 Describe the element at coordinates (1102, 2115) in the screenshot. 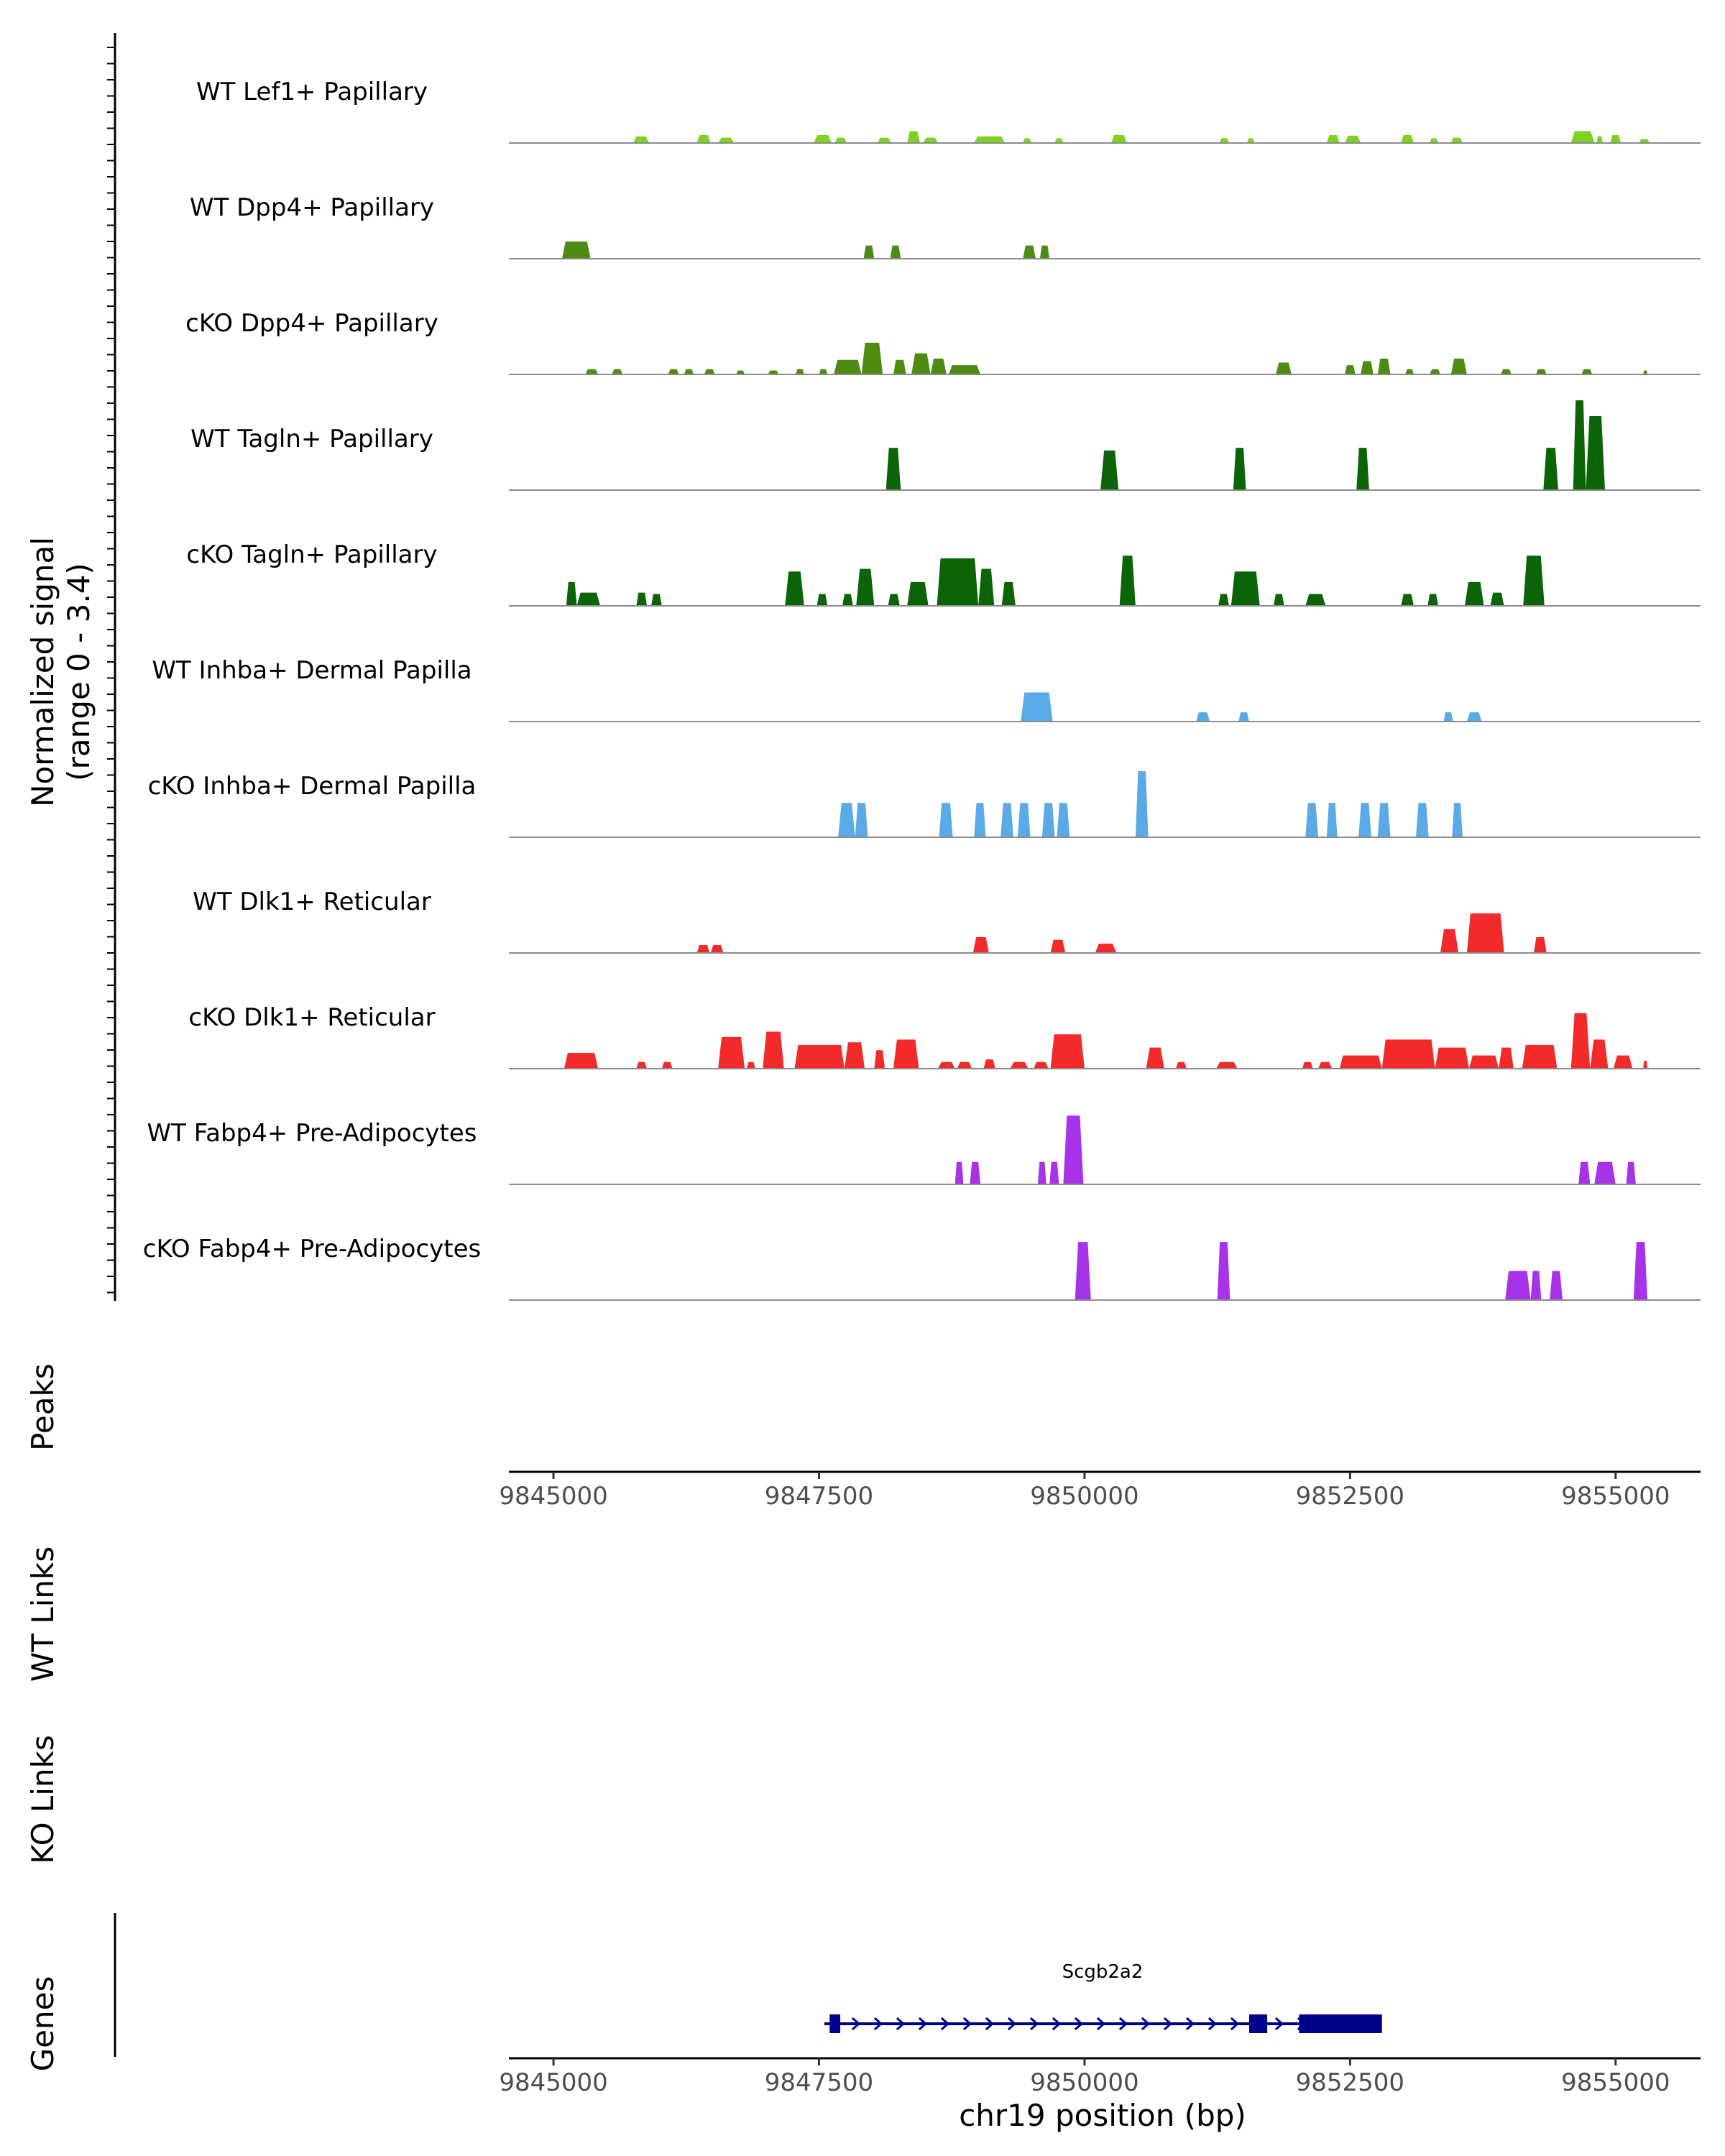

I see `x-axis-title: chr19 position (bp)` at that location.